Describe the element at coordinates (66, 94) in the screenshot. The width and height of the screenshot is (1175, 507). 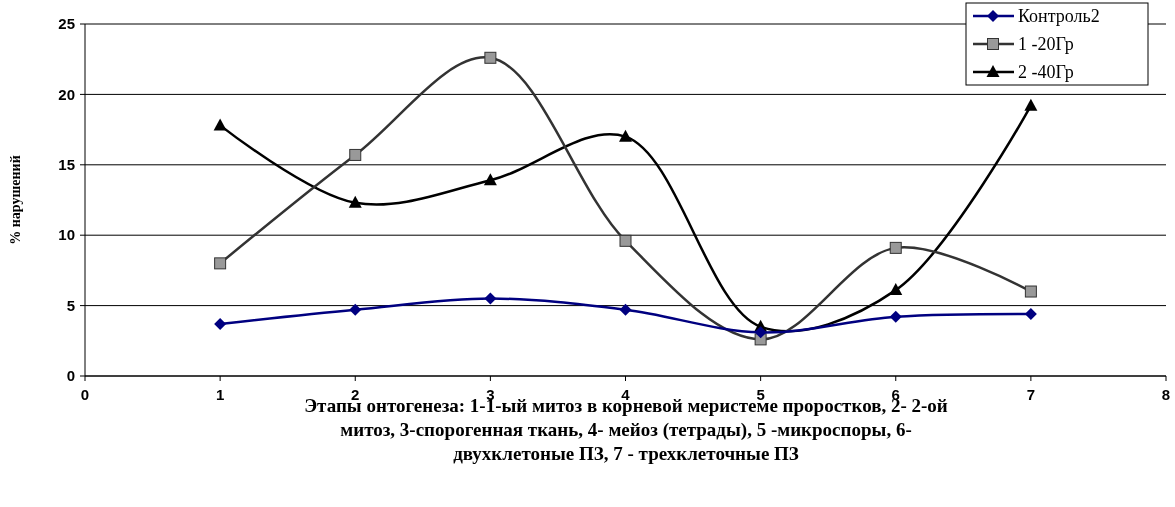
I see `y-tick-label: 20` at that location.